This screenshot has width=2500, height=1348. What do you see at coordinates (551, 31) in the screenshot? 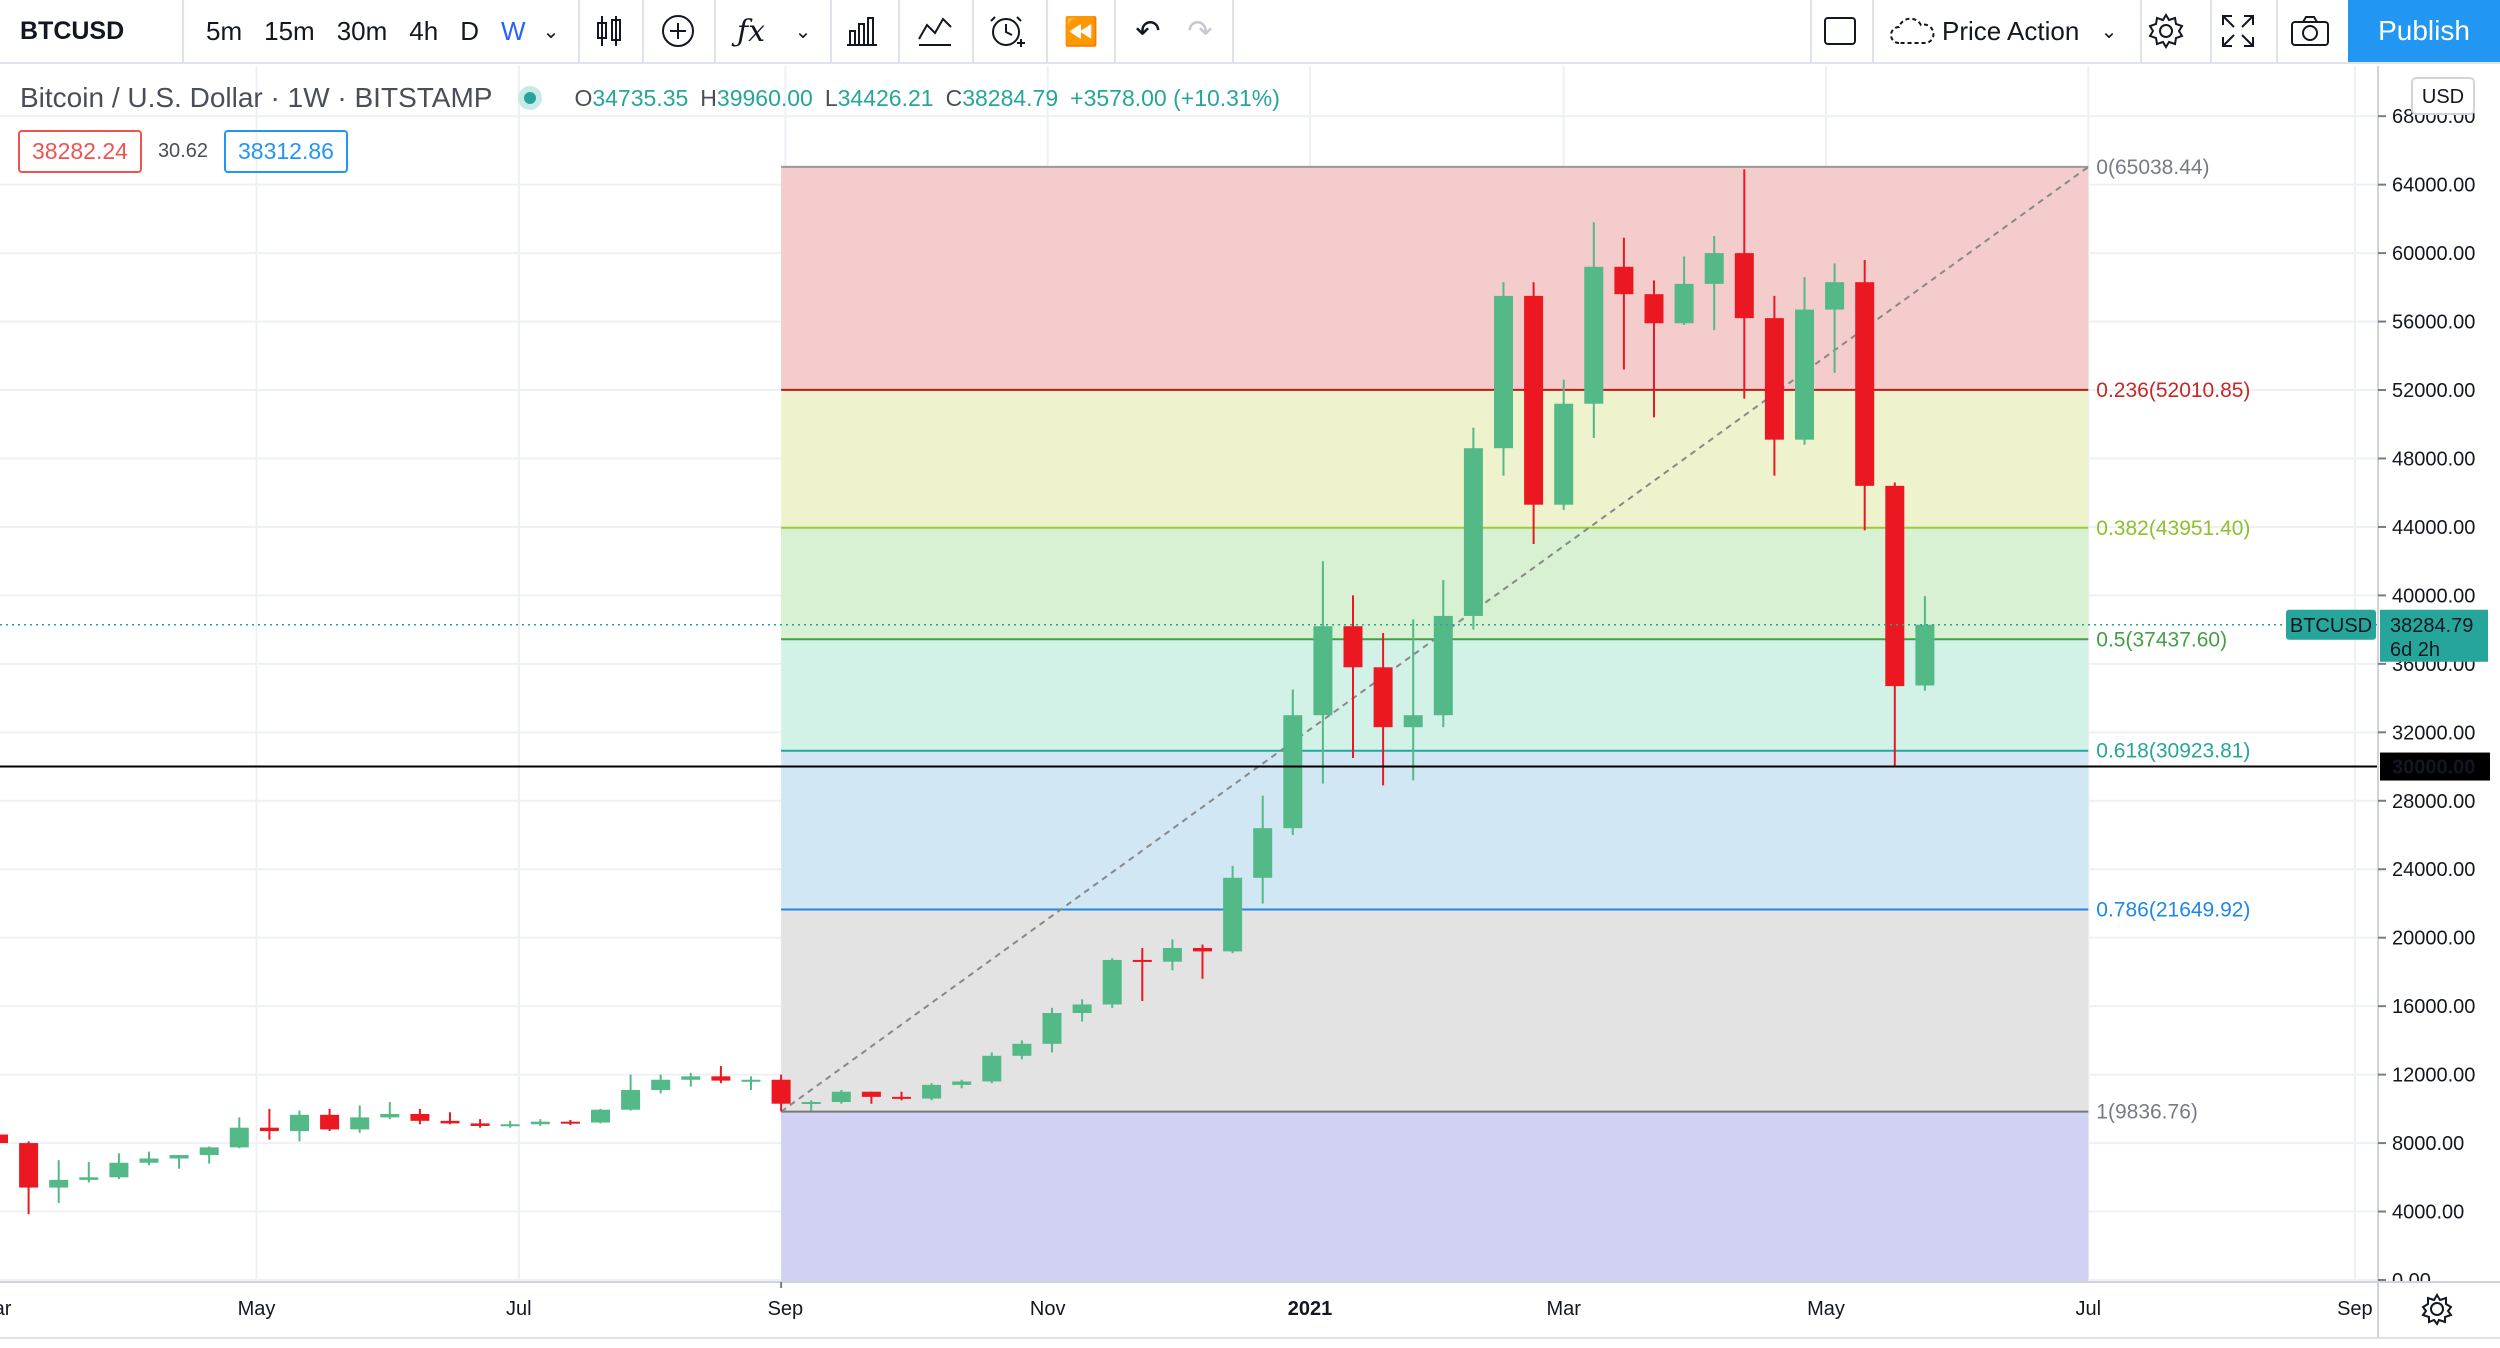
I see `interval-dropdown-icon: ⌄` at bounding box center [551, 31].